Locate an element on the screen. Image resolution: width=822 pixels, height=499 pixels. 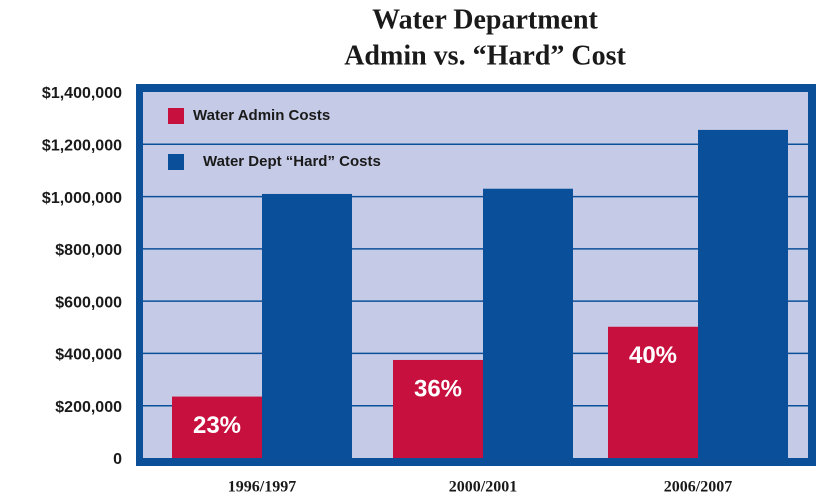
y-tick-label: $1,200,000 is located at coordinates (82, 146).